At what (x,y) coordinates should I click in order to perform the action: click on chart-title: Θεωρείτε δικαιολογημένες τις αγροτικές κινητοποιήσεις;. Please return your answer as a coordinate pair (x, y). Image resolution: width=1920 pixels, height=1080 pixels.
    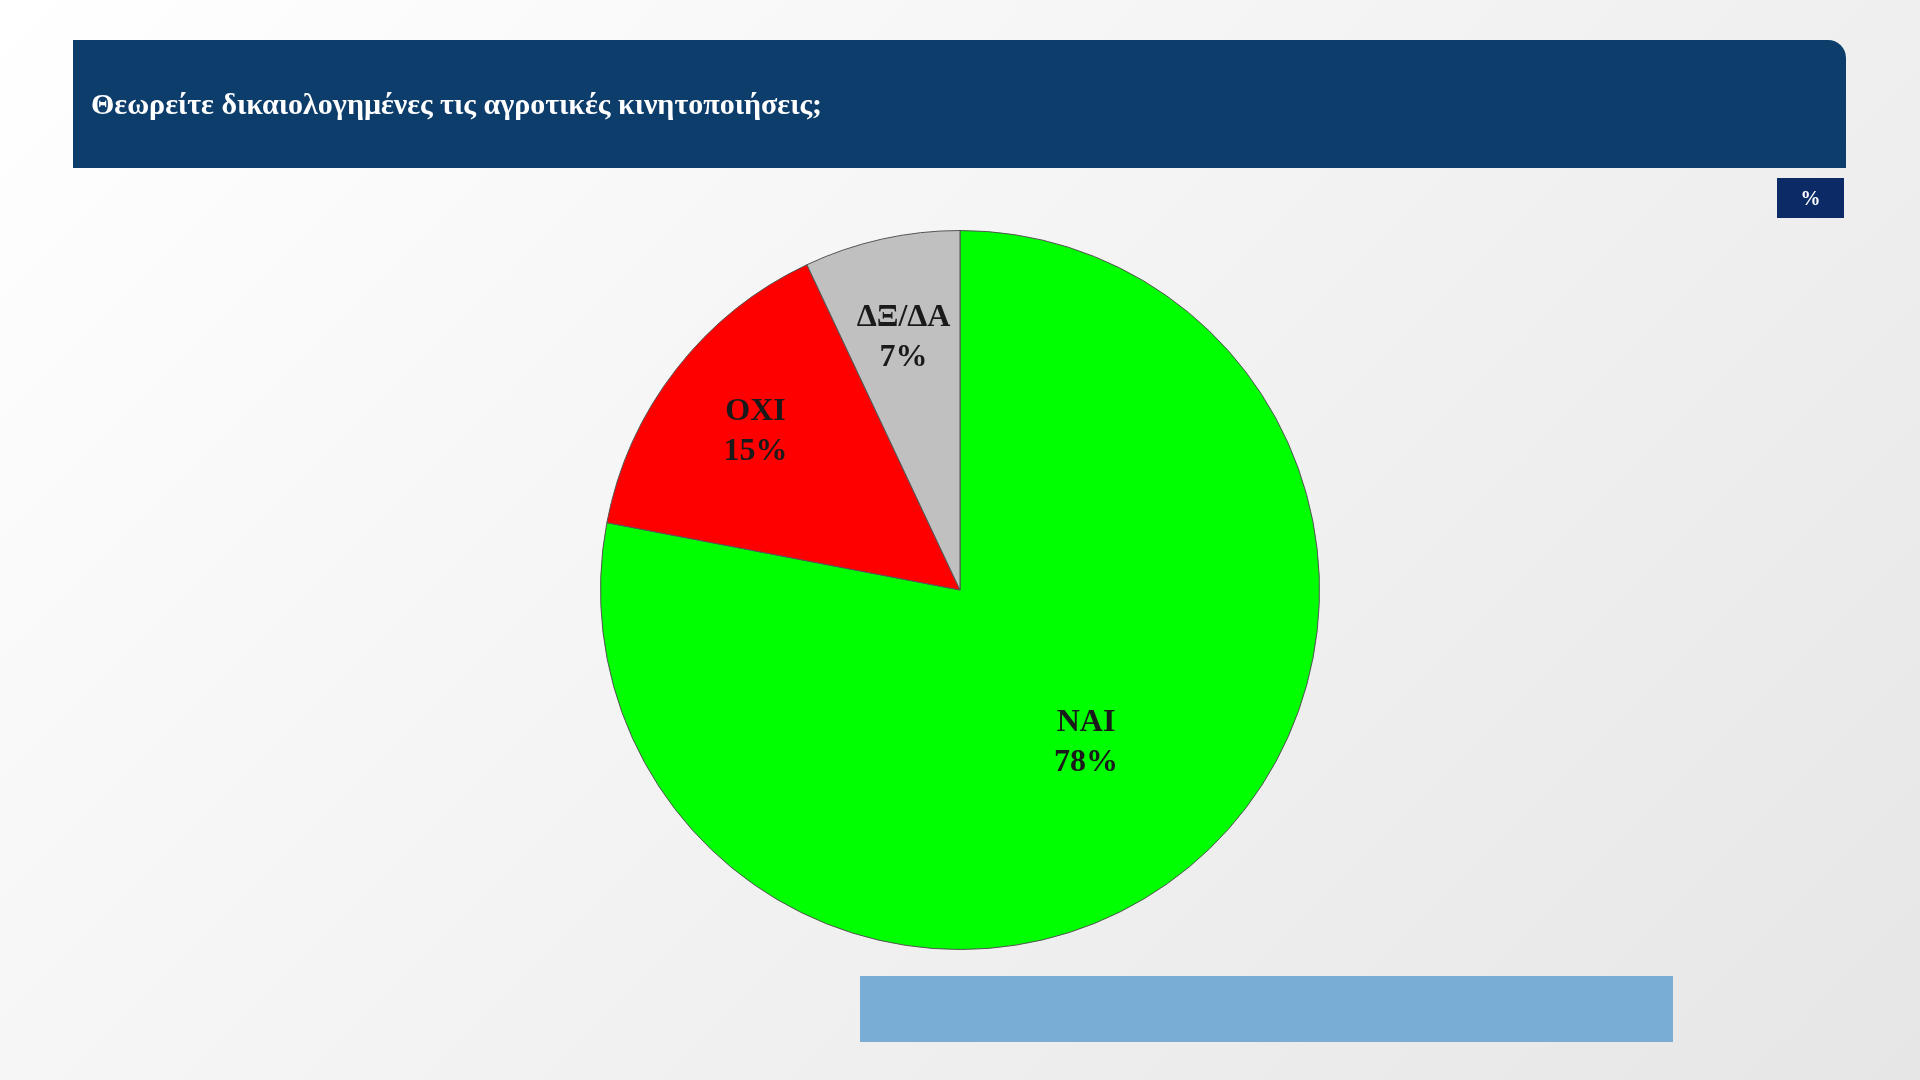
    Looking at the image, I should click on (959, 104).